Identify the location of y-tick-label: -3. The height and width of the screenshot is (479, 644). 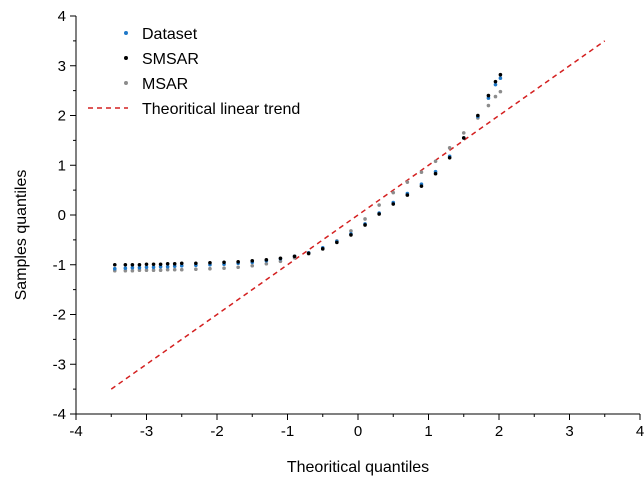
(59, 364).